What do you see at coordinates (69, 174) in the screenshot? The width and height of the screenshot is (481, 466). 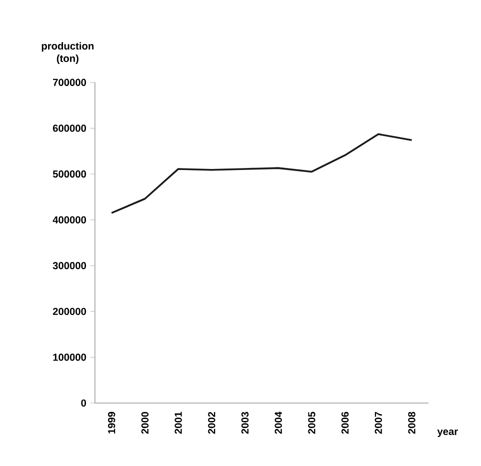 I see `y-tick-label: 500000` at bounding box center [69, 174].